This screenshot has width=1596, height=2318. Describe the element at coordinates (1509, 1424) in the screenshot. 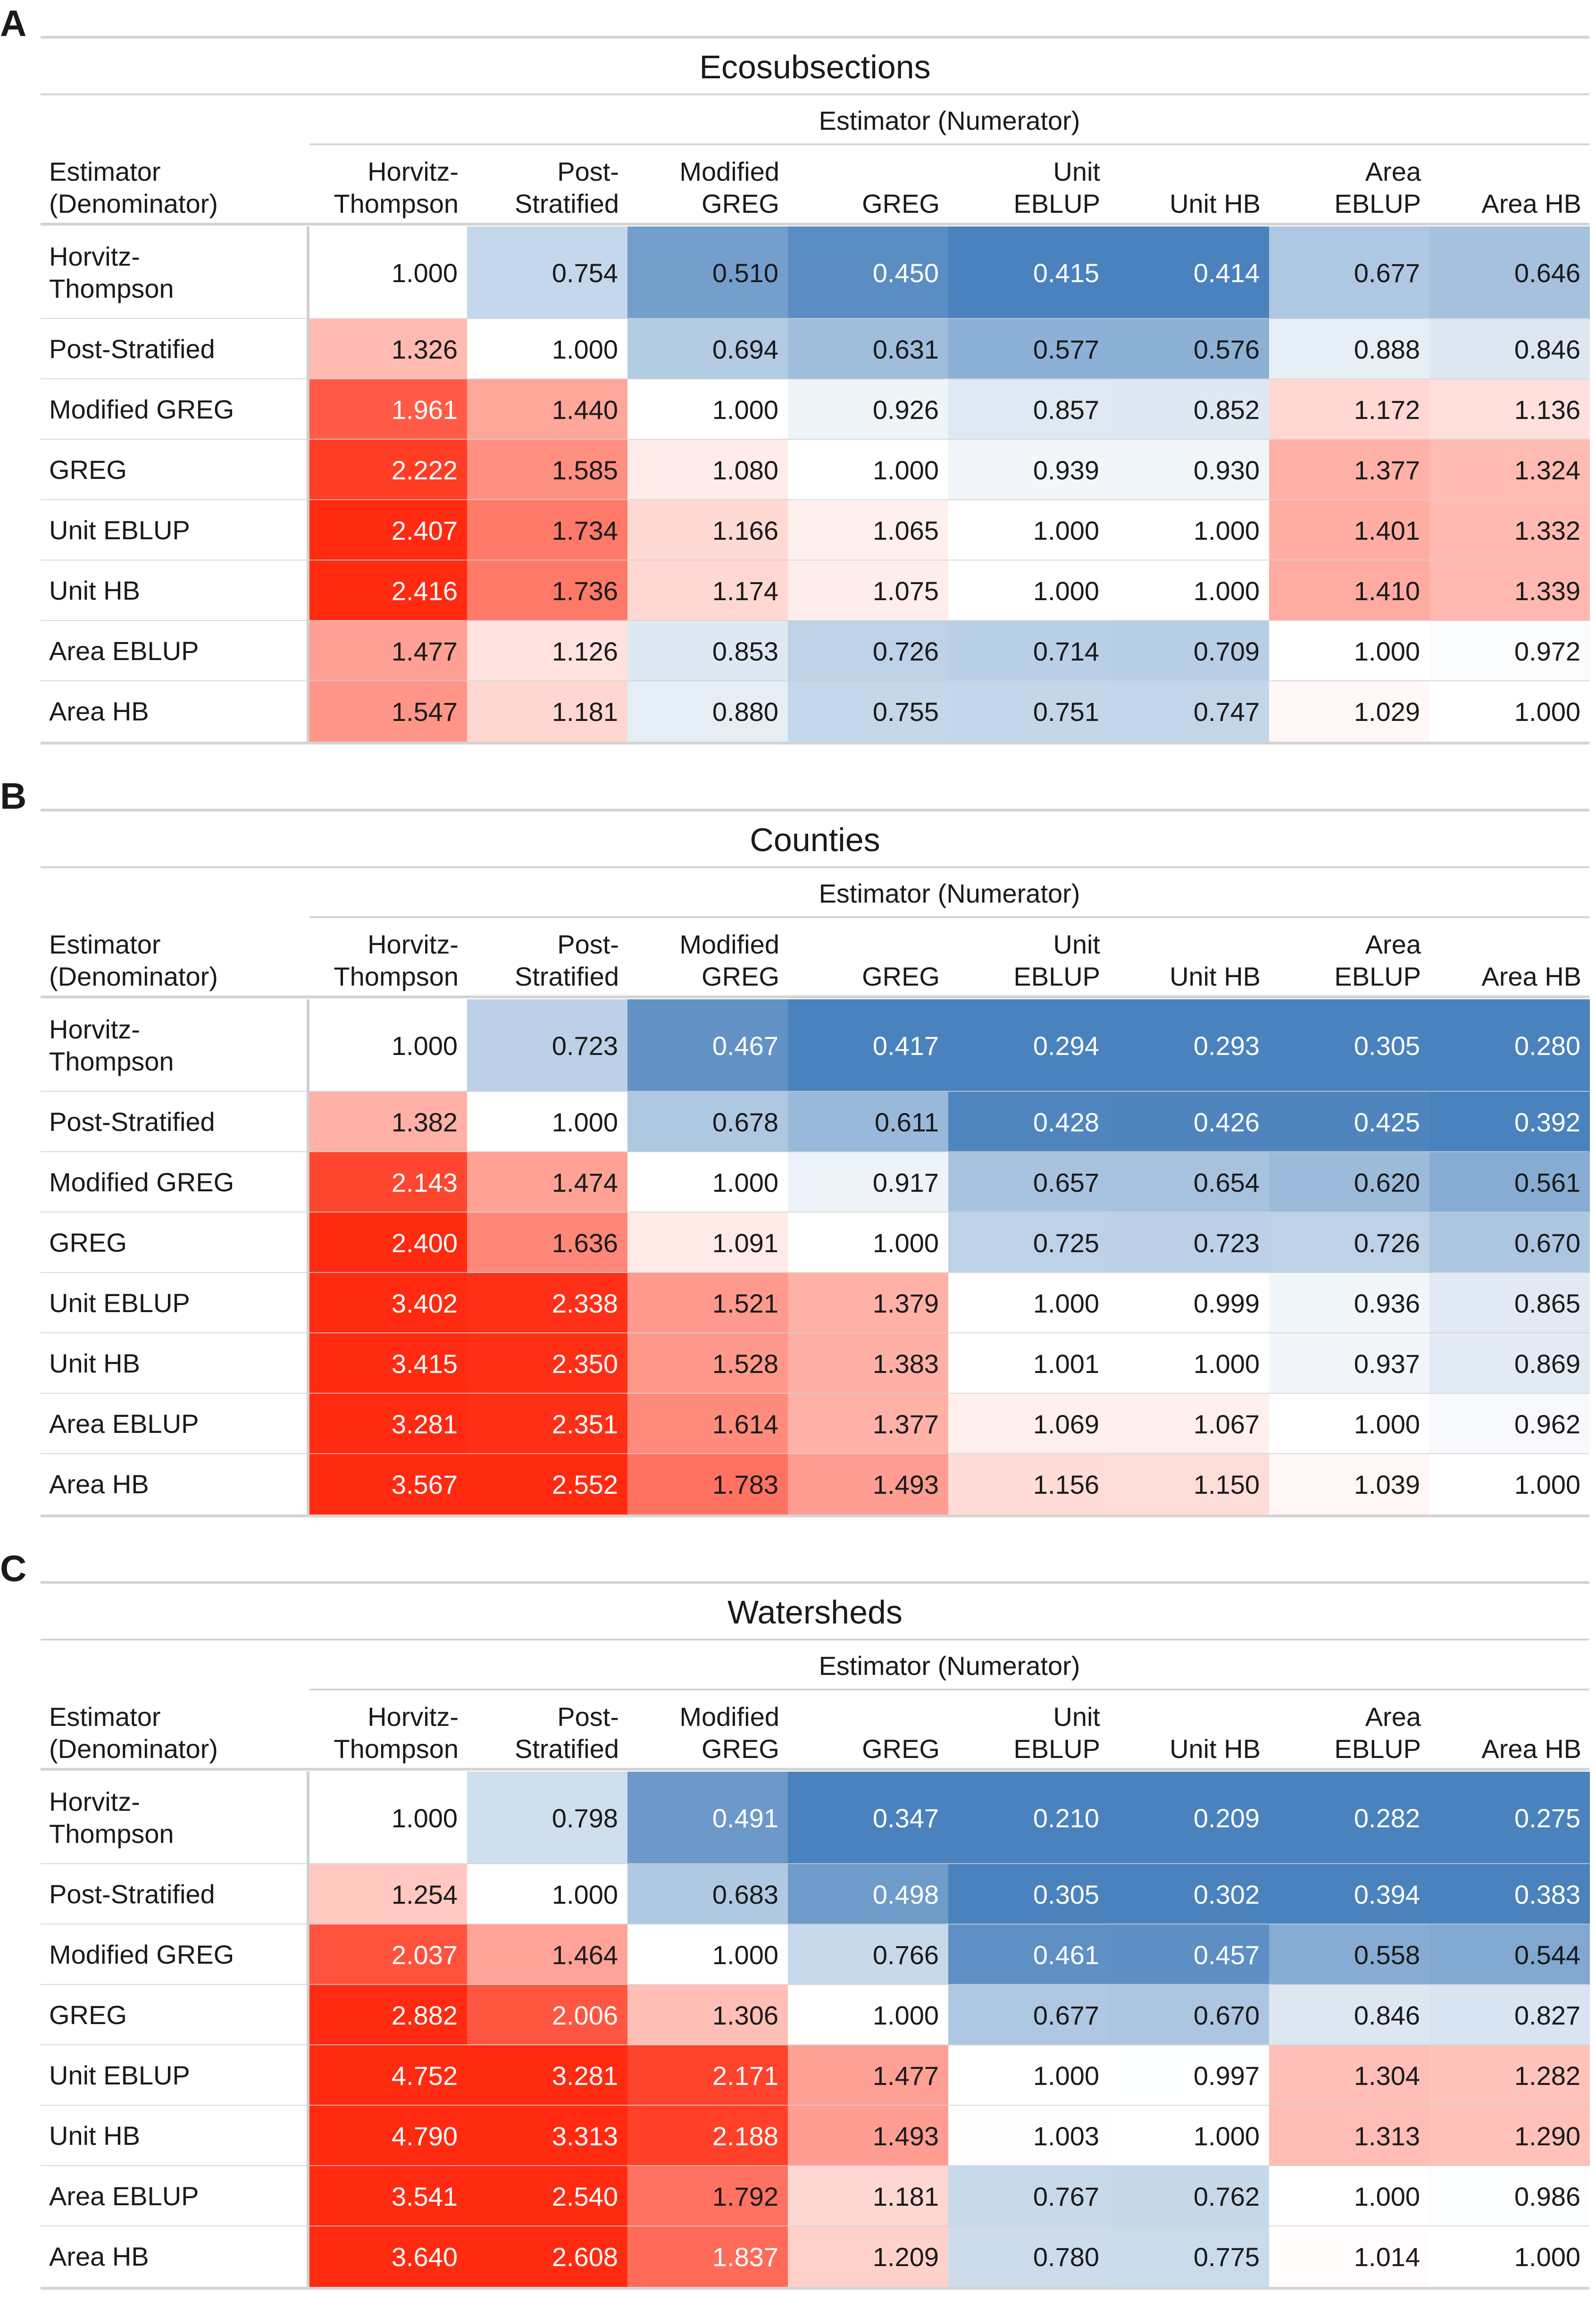

I see `table-cell: 0.962` at that location.